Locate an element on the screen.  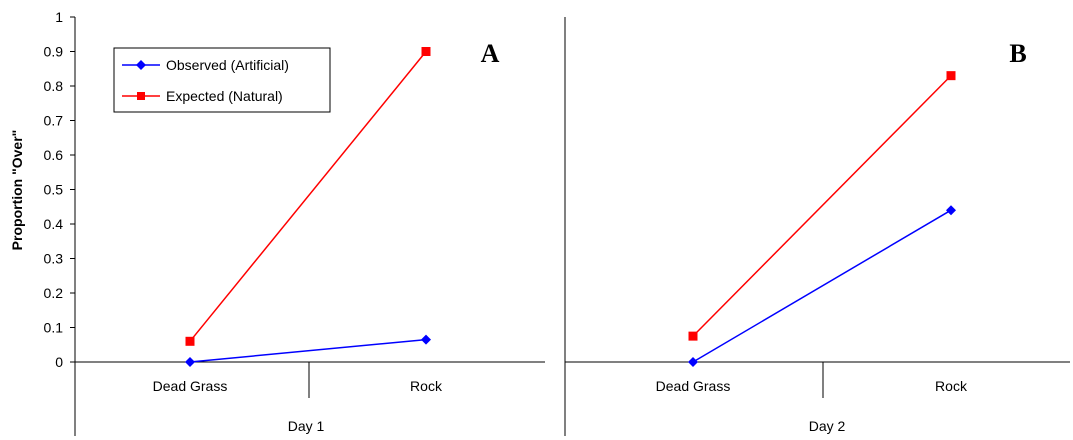
y-tick-label: 0 is located at coordinates (59, 362).